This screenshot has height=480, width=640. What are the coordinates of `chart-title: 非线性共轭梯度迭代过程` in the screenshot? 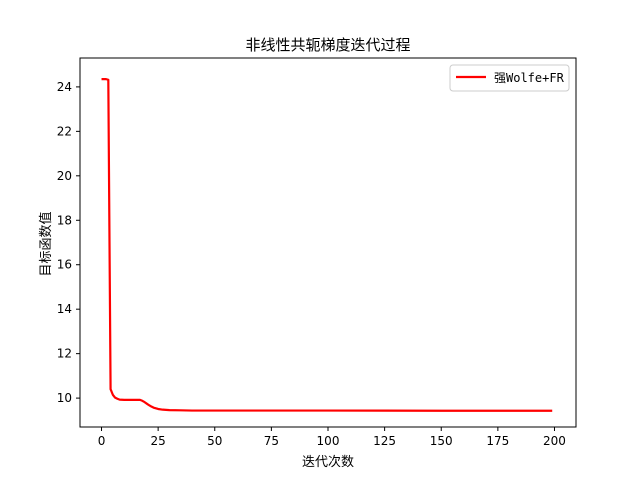 It's located at (327, 45).